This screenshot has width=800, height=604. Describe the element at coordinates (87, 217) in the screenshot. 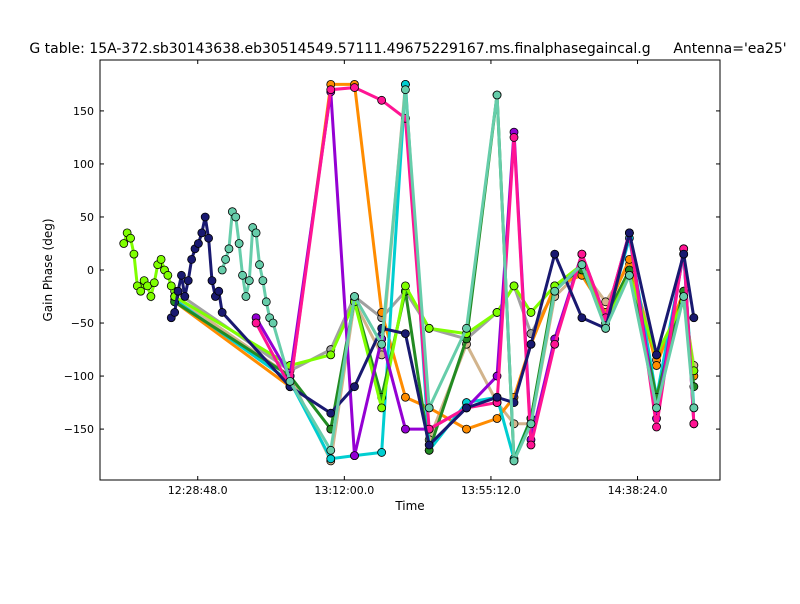

I see `y-tick-label: 50` at that location.